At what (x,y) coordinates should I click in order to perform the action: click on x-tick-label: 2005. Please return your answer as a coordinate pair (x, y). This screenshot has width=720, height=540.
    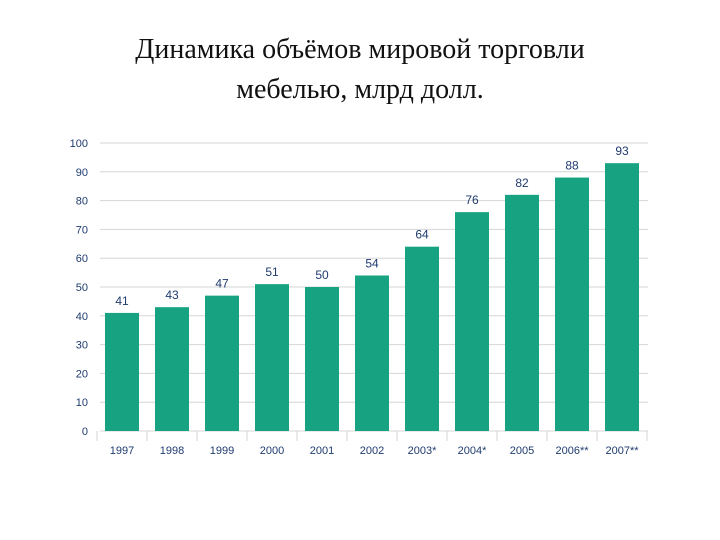
    Looking at the image, I should click on (522, 451).